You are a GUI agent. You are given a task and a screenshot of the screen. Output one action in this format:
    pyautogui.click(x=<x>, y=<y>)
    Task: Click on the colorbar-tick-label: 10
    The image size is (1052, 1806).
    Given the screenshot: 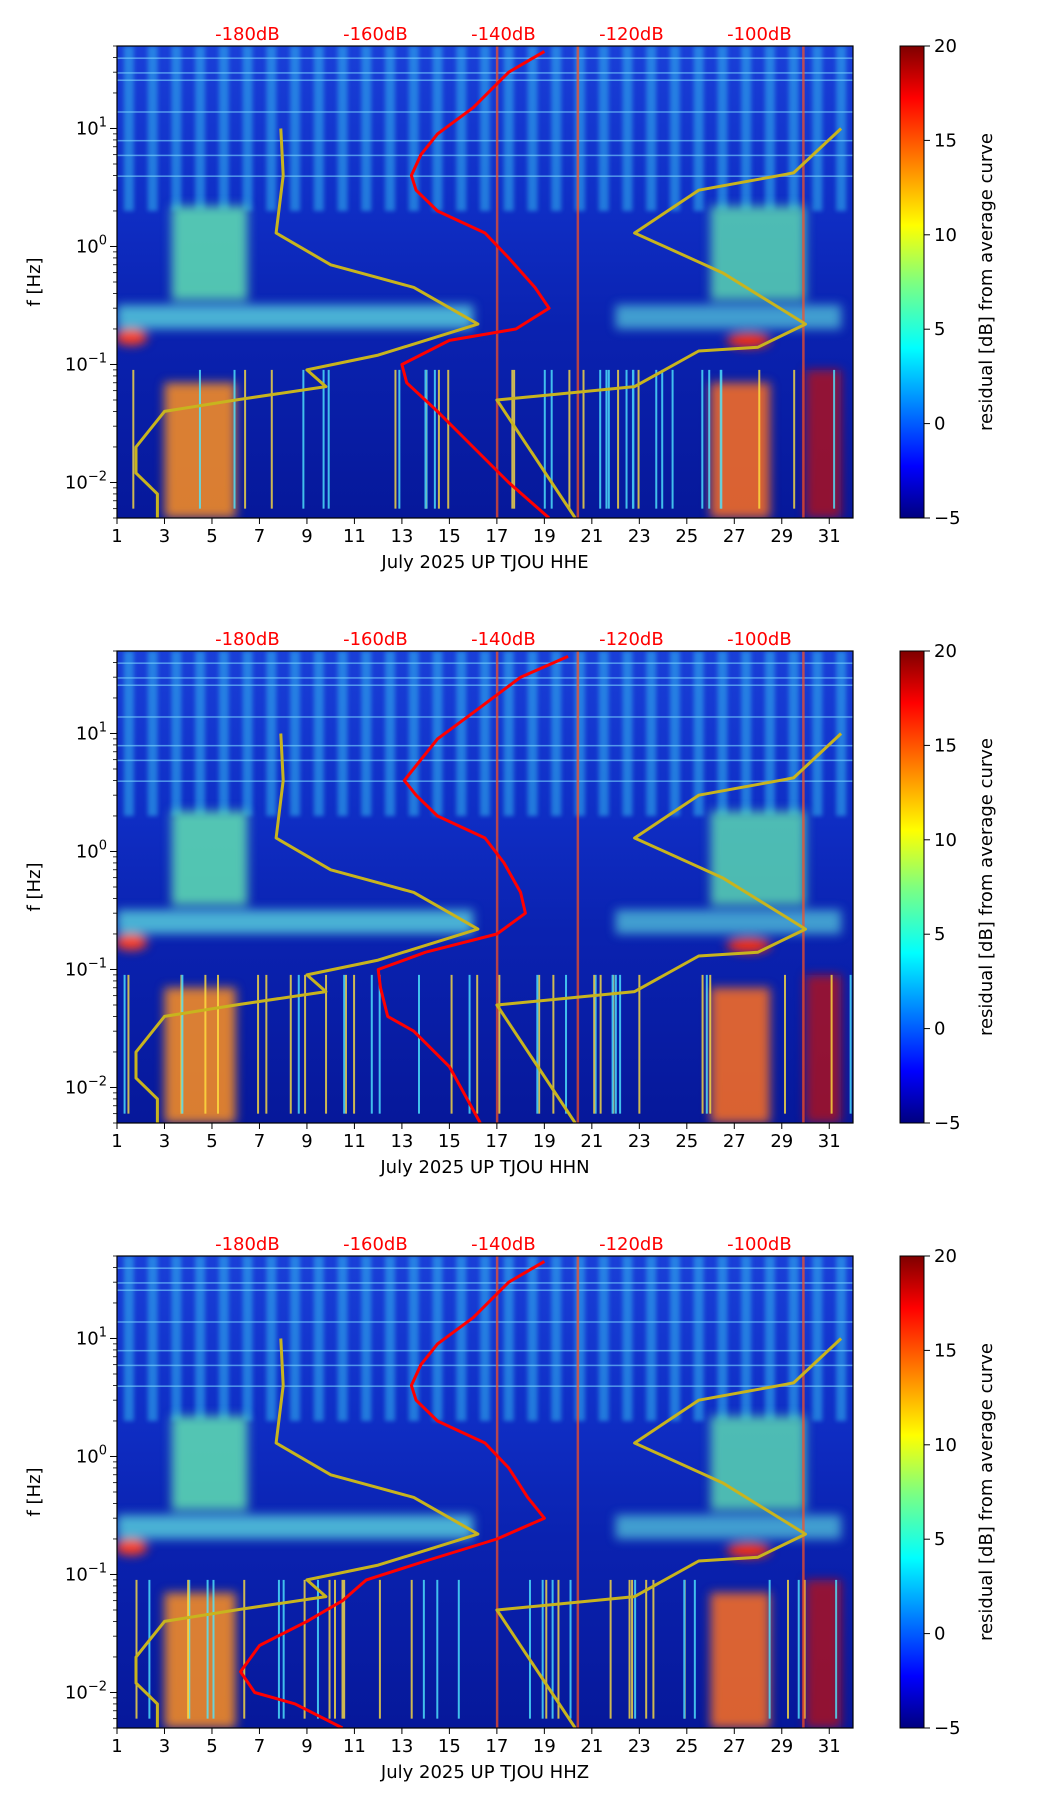 What is the action you would take?
    pyautogui.click(x=945, y=840)
    